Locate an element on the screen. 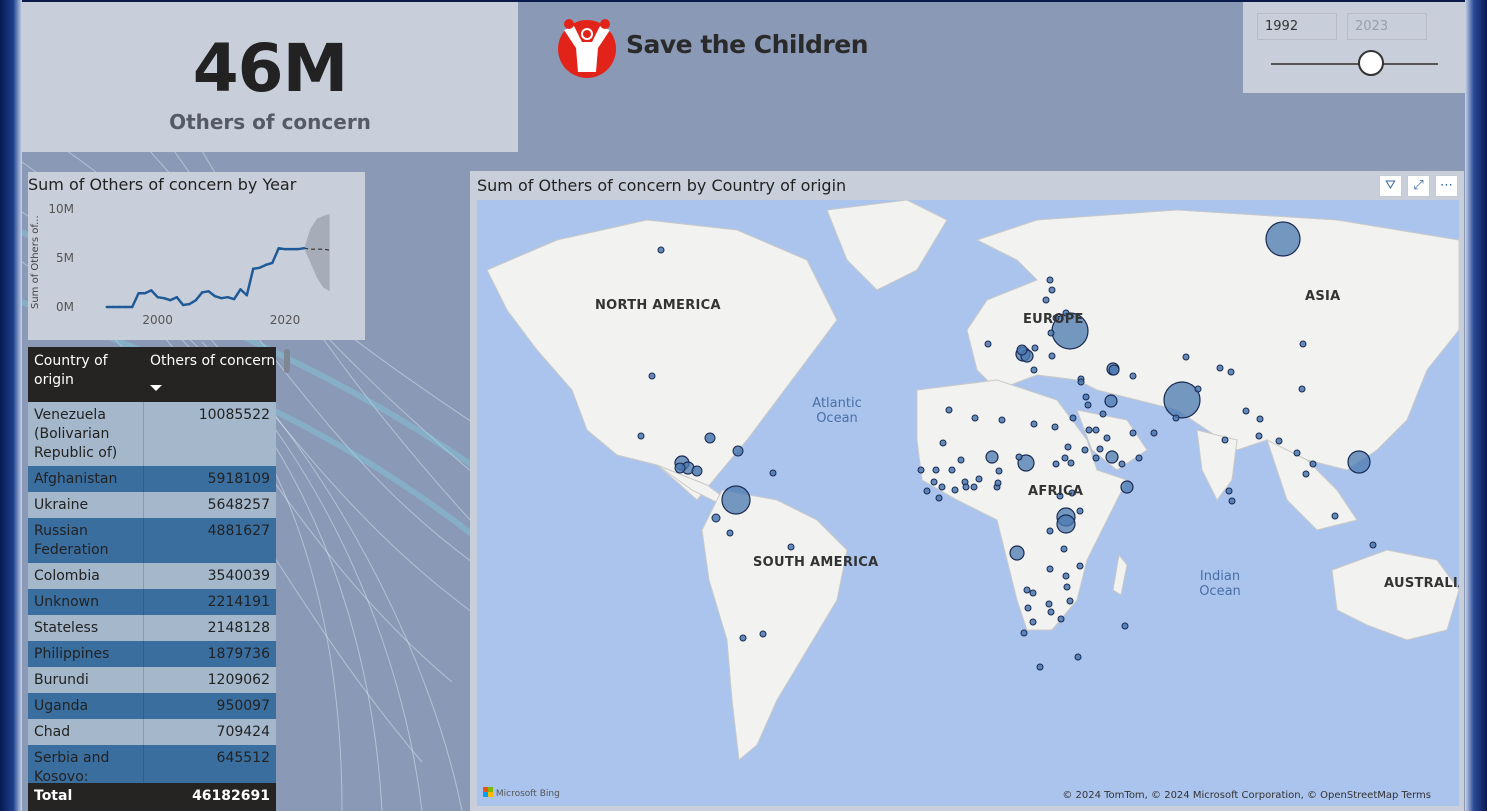 The width and height of the screenshot is (1487, 811). year-slider-handle is located at coordinates (1371, 63).